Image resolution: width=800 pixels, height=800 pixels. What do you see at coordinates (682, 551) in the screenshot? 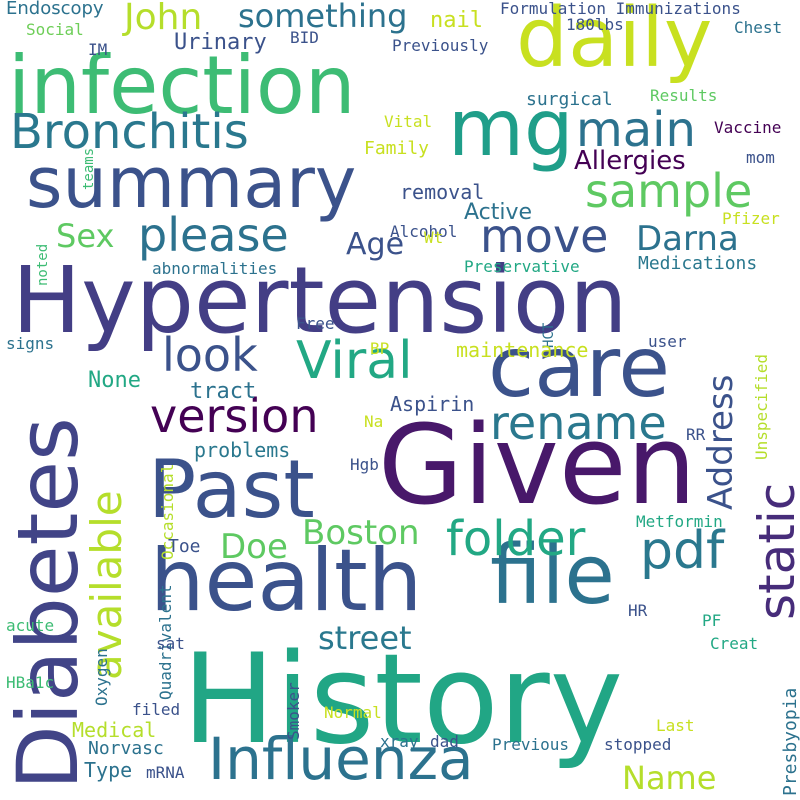
I see `word-pdf: pdf` at bounding box center [682, 551].